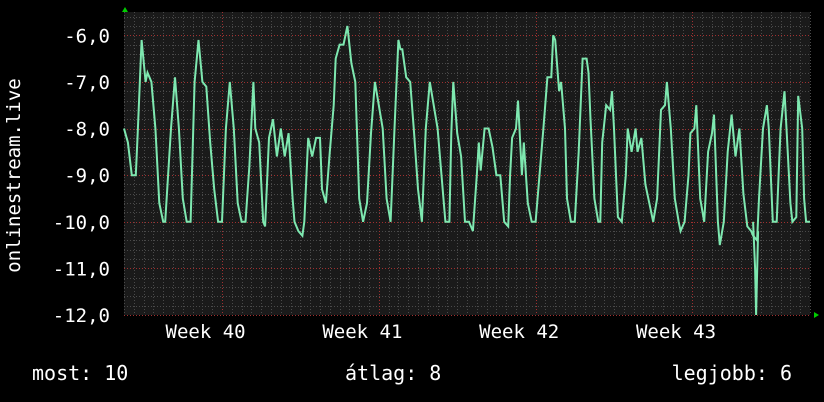 The image size is (824, 402). What do you see at coordinates (381, 373) in the screenshot?
I see `stat-average-label: átlag:` at bounding box center [381, 373].